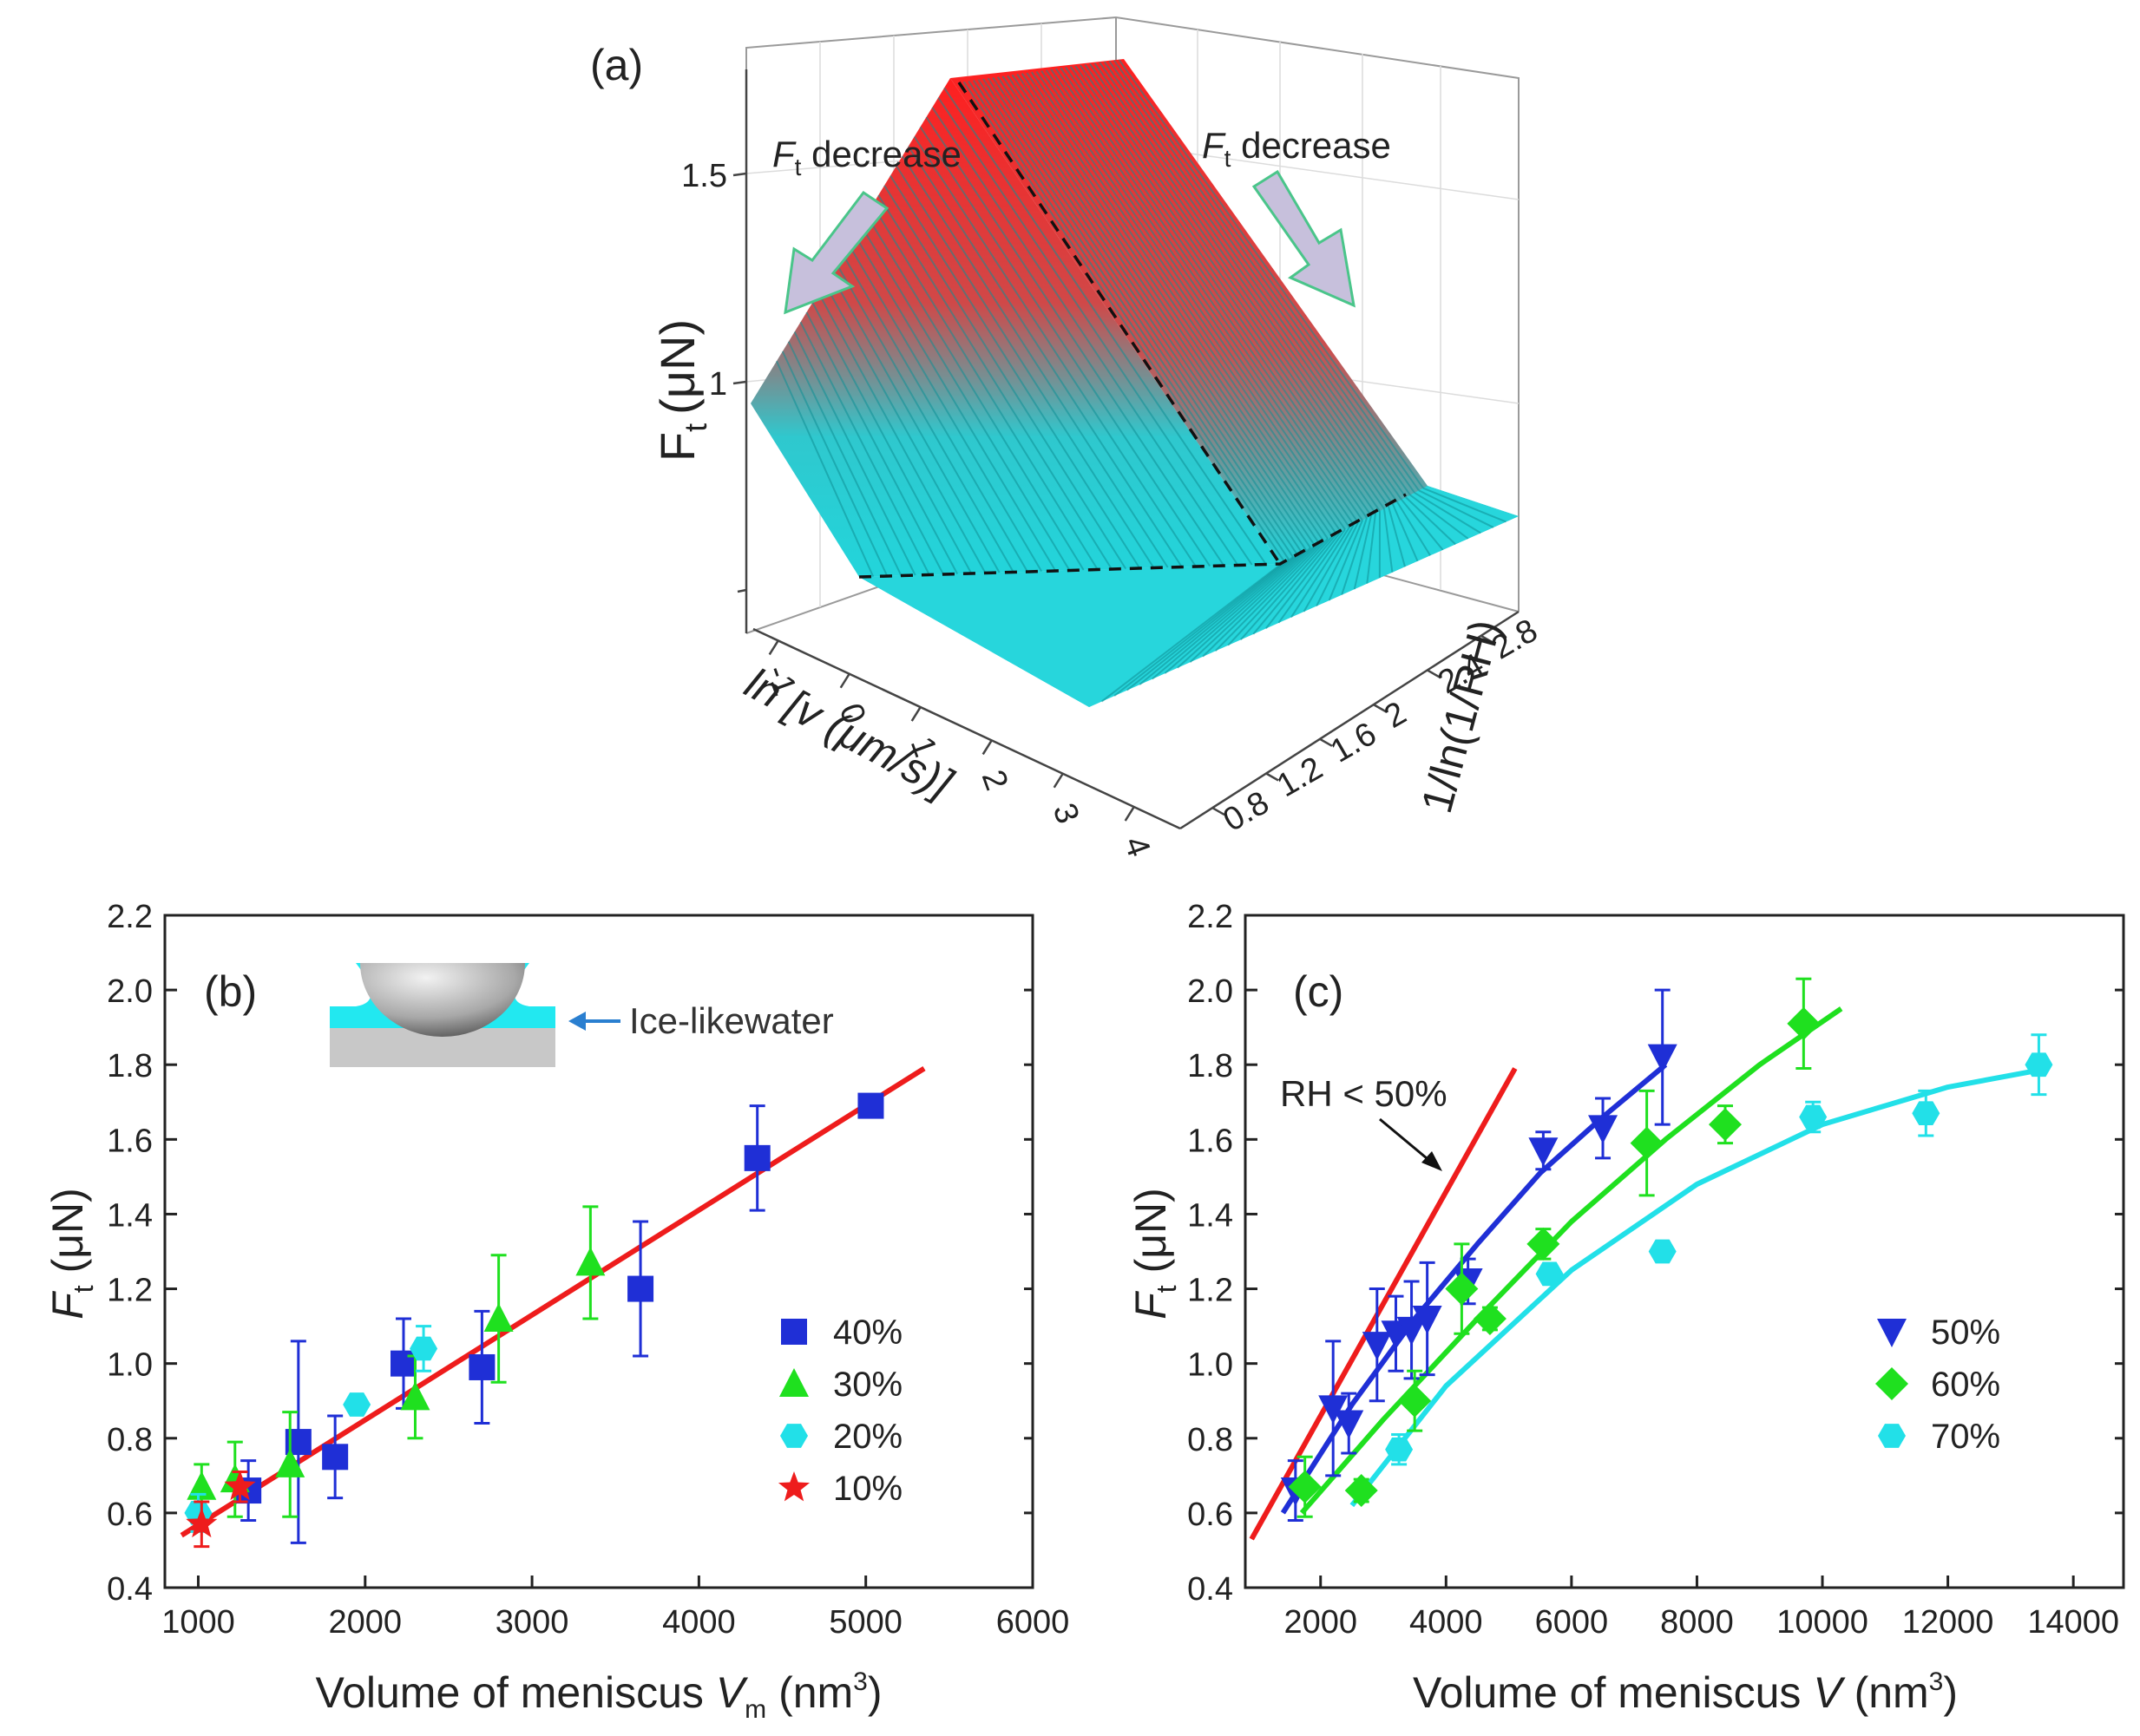 This screenshot has height=1736, width=2140. What do you see at coordinates (868, 1333) in the screenshot?
I see `legend-label: 40%` at bounding box center [868, 1333].